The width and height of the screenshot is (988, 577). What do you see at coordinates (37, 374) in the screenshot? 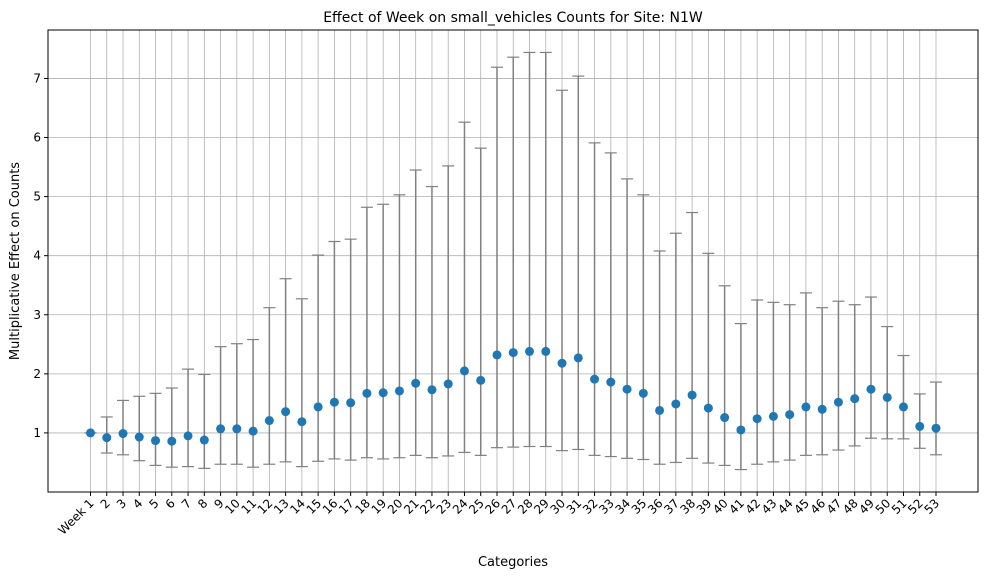
I see `y-tick-label: 2` at bounding box center [37, 374].